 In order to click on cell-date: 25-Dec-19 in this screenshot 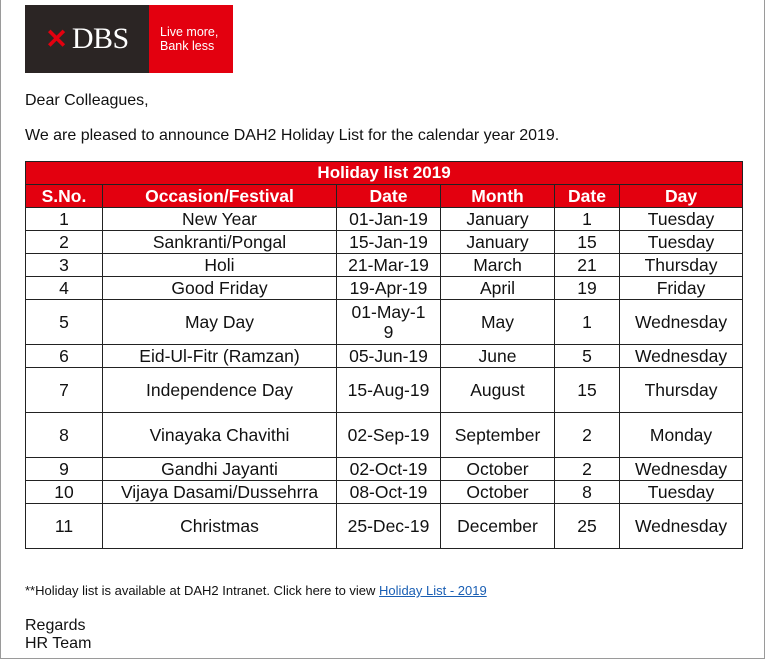, I will do `click(388, 526)`.